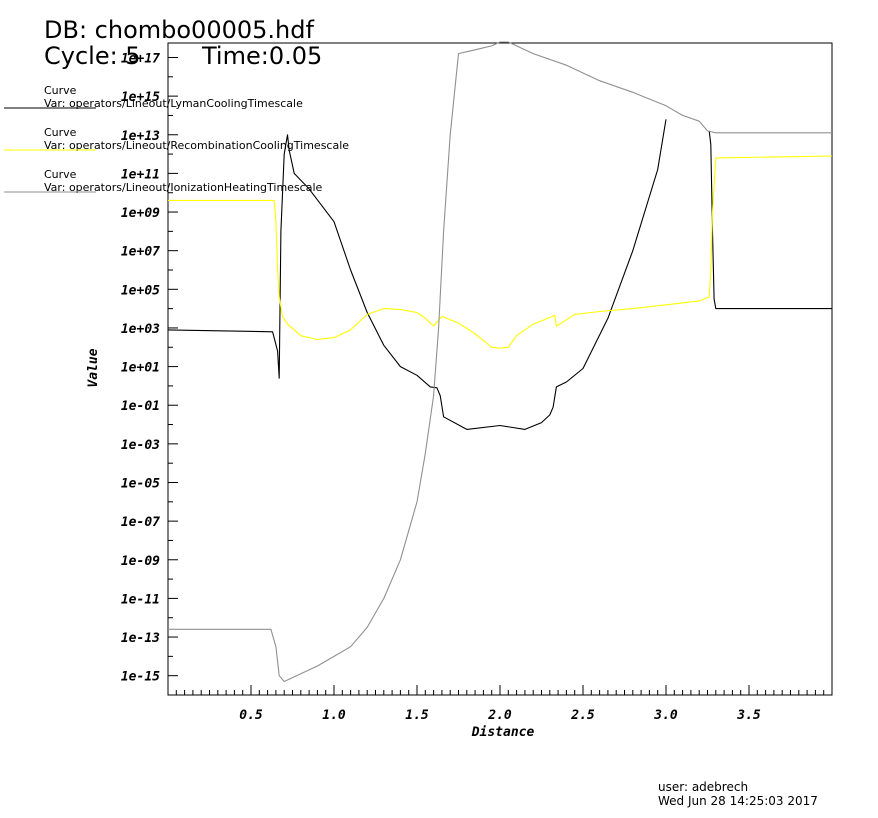  What do you see at coordinates (582, 715) in the screenshot?
I see `x-tick-label: 2.5` at bounding box center [582, 715].